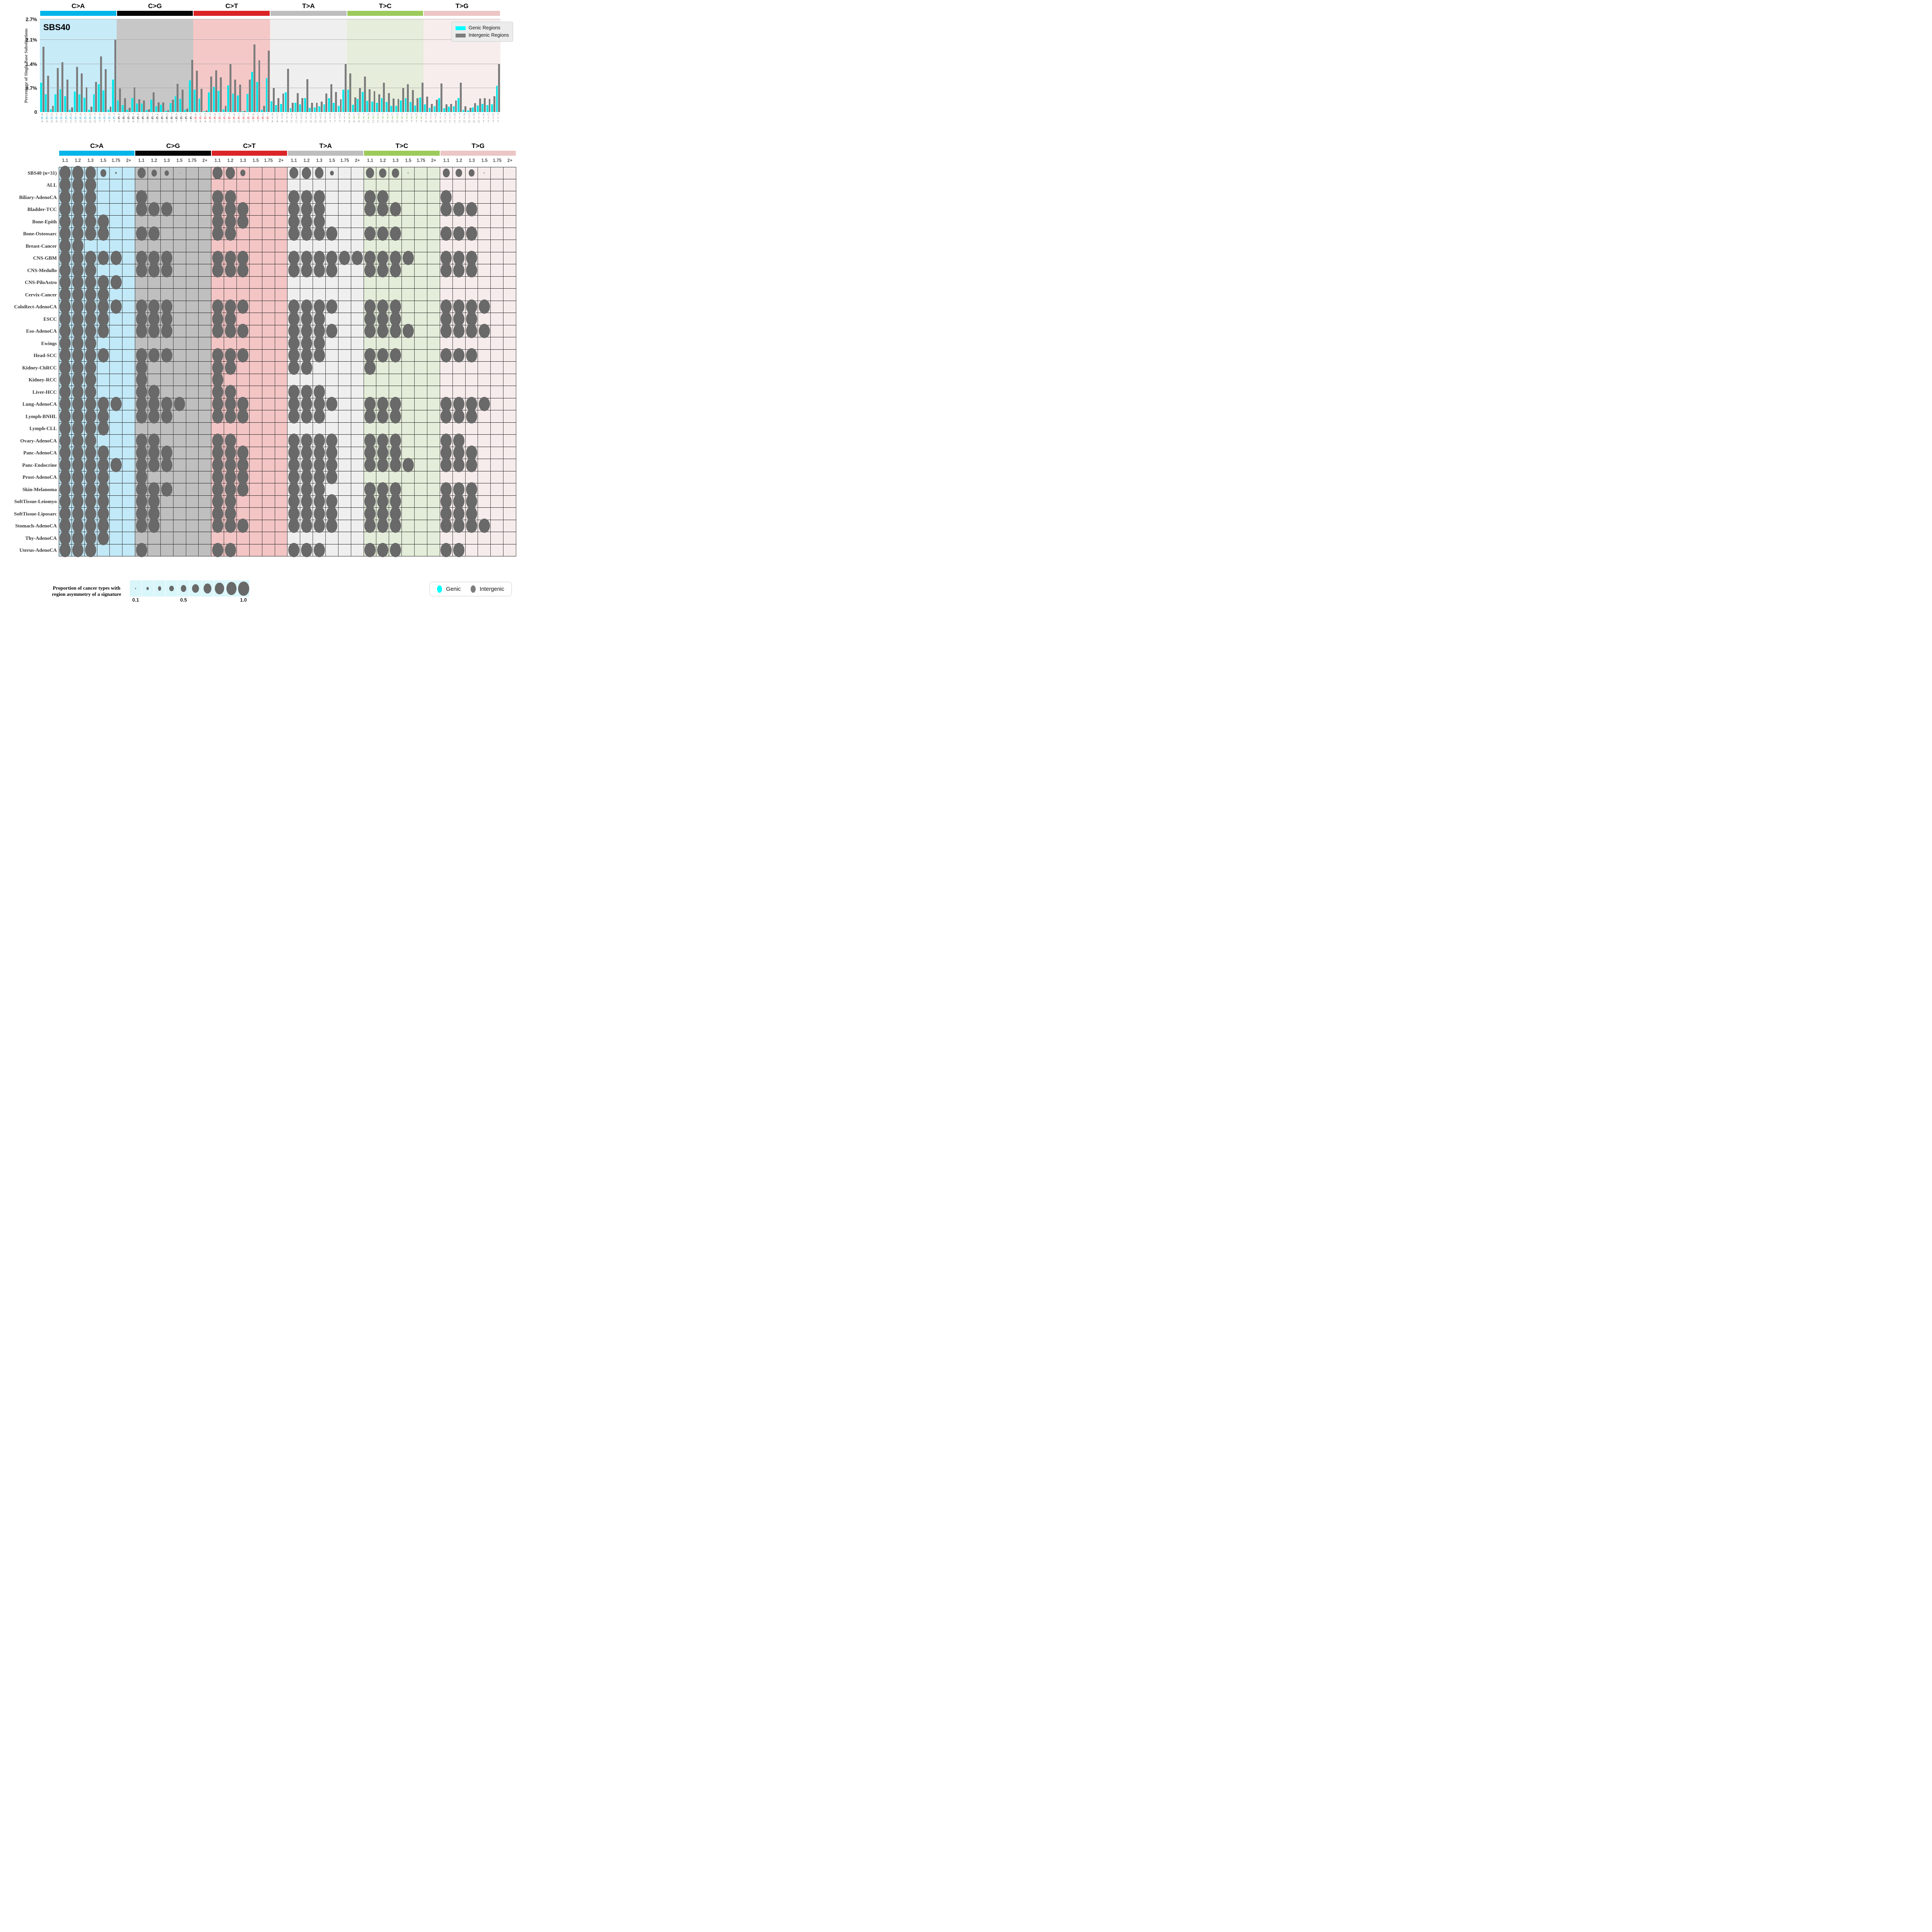 This screenshot has width=1932, height=1932. Describe the element at coordinates (294, 367) in the screenshot. I see `cell-T>A-1.1` at that location.